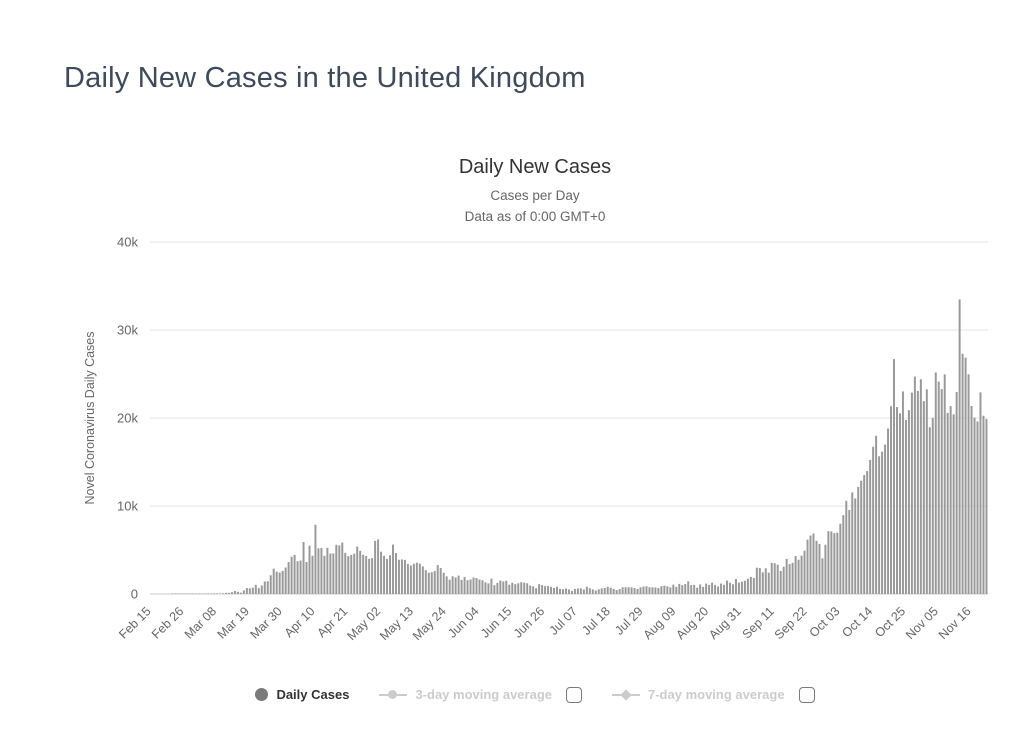  Describe the element at coordinates (890, 622) in the screenshot. I see `svg-text: Oct 25` at that location.